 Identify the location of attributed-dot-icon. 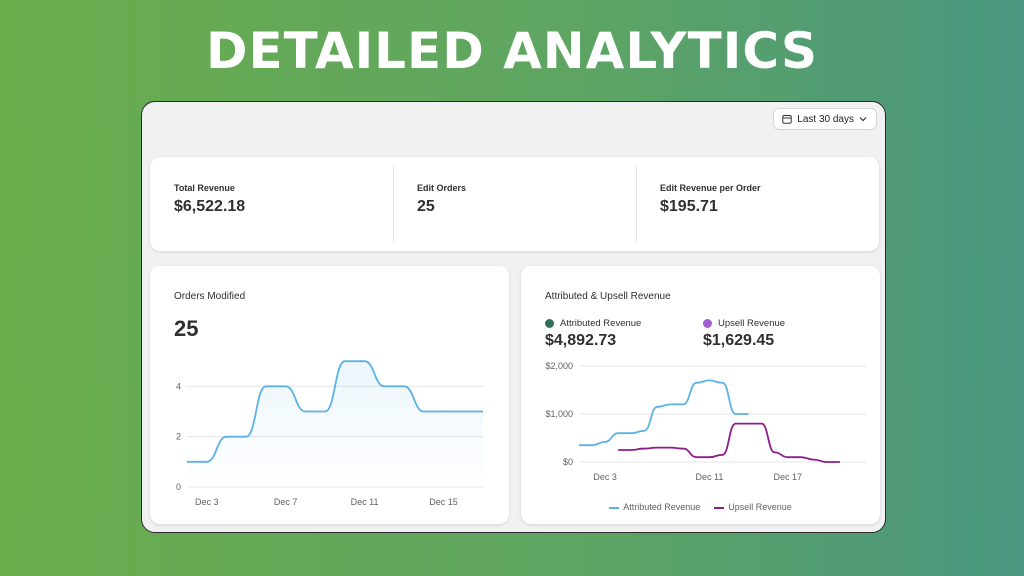
(549, 323).